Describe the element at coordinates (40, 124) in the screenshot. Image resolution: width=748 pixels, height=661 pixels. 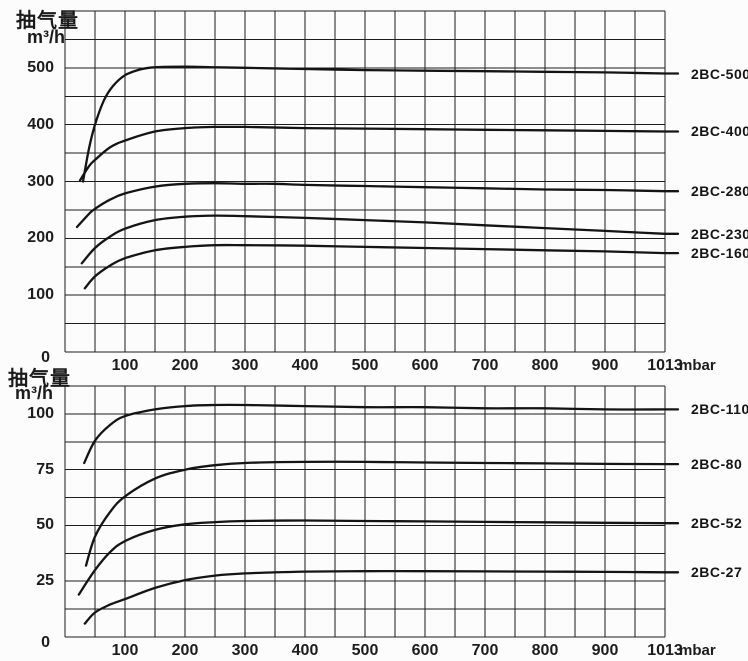
I see `y-tick-label: 400` at that location.